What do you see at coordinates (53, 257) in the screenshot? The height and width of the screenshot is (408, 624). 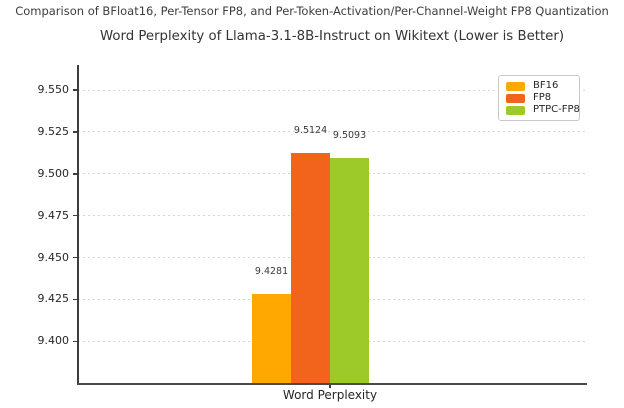 I see `y-tick-label: 9.450` at bounding box center [53, 257].